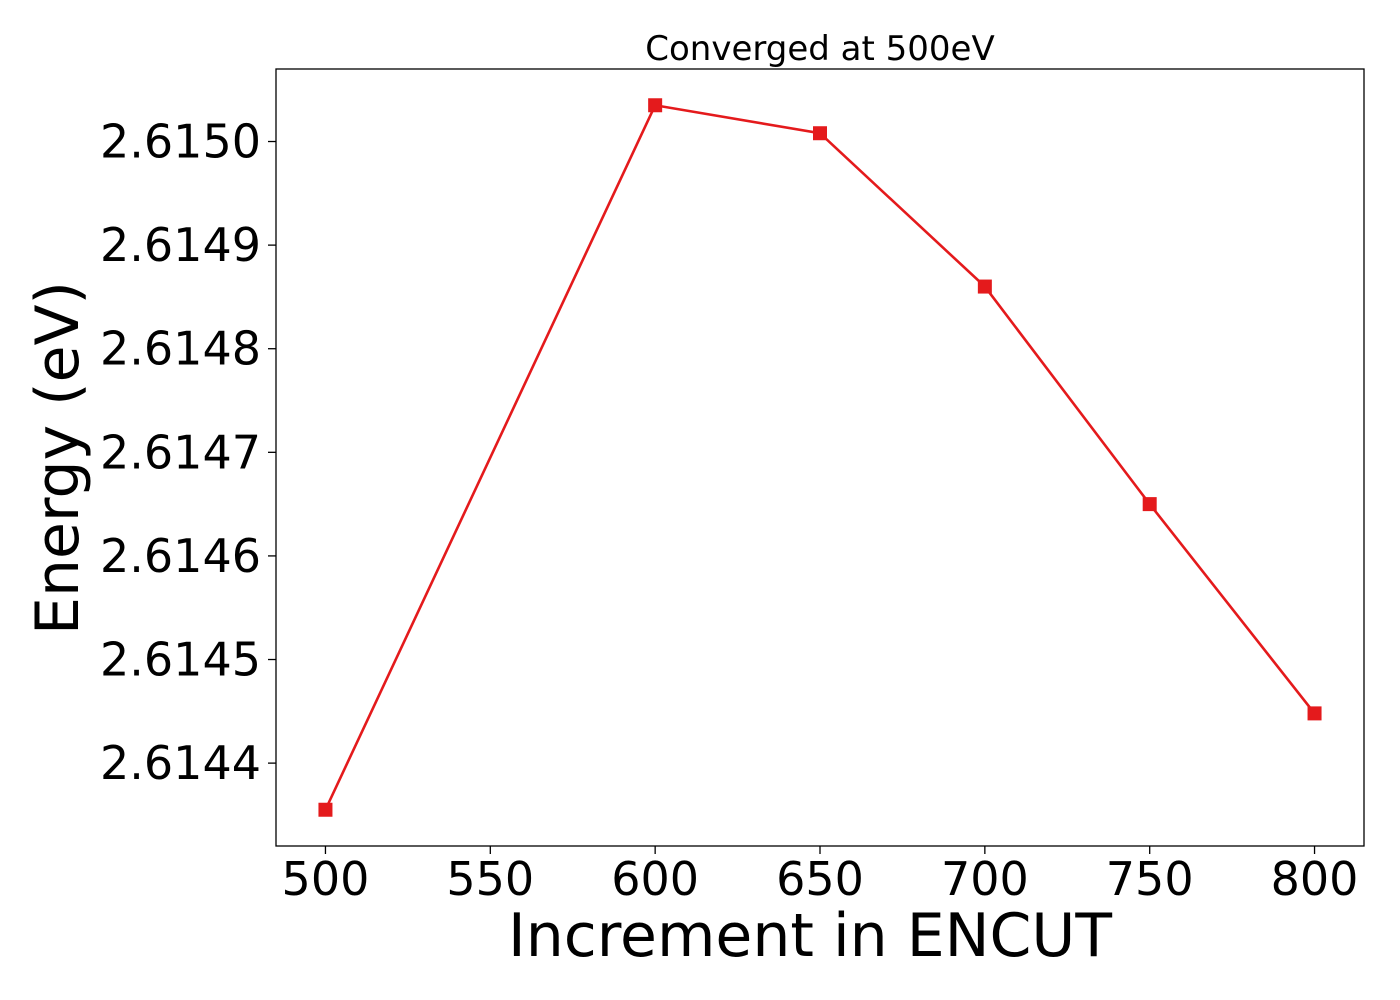 Image resolution: width=1400 pixels, height=1000 pixels. Describe the element at coordinates (180, 556) in the screenshot. I see `y-tick-label: 2.6146` at that location.